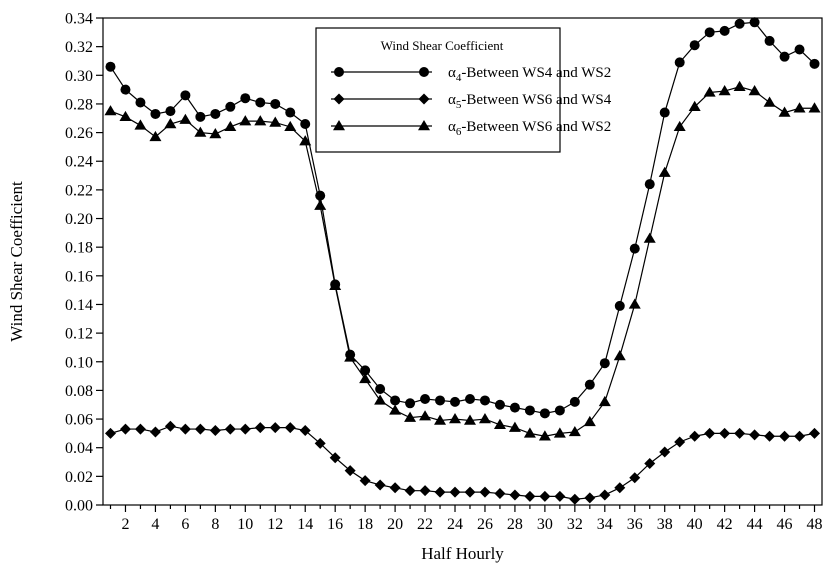 The image size is (828, 567). I want to click on x-tick-label: 32, so click(575, 524).